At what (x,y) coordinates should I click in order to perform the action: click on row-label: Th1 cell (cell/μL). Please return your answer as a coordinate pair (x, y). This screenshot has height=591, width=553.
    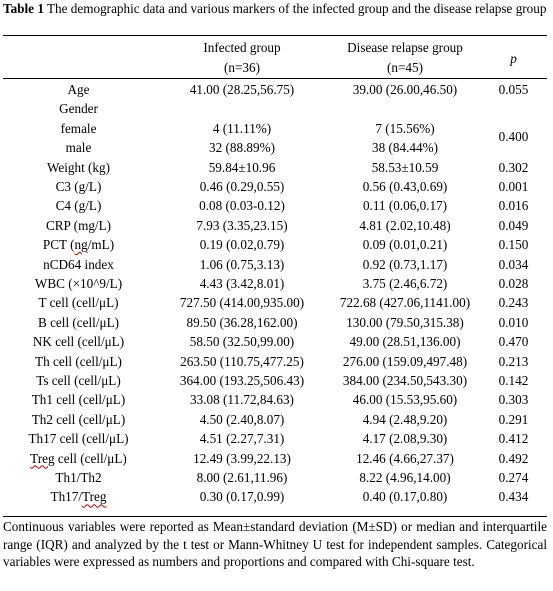
    Looking at the image, I should click on (78, 400).